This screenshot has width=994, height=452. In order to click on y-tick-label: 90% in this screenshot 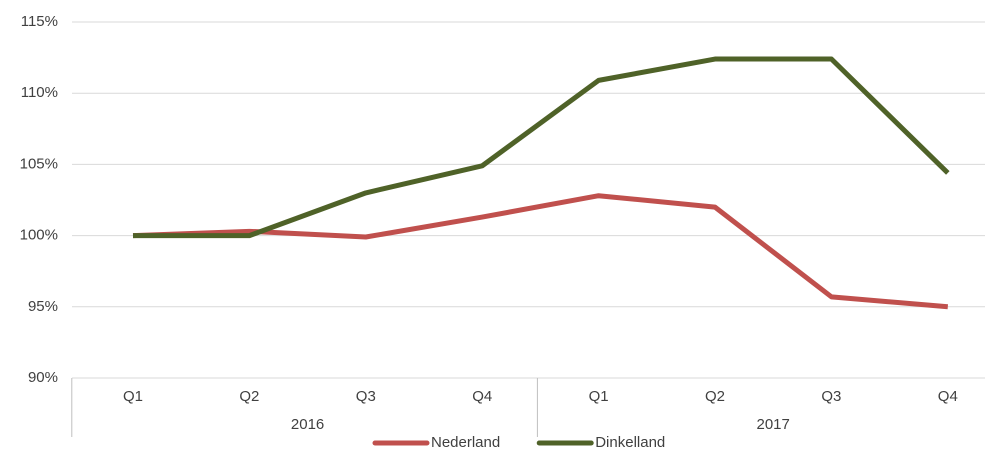, I will do `click(43, 377)`.